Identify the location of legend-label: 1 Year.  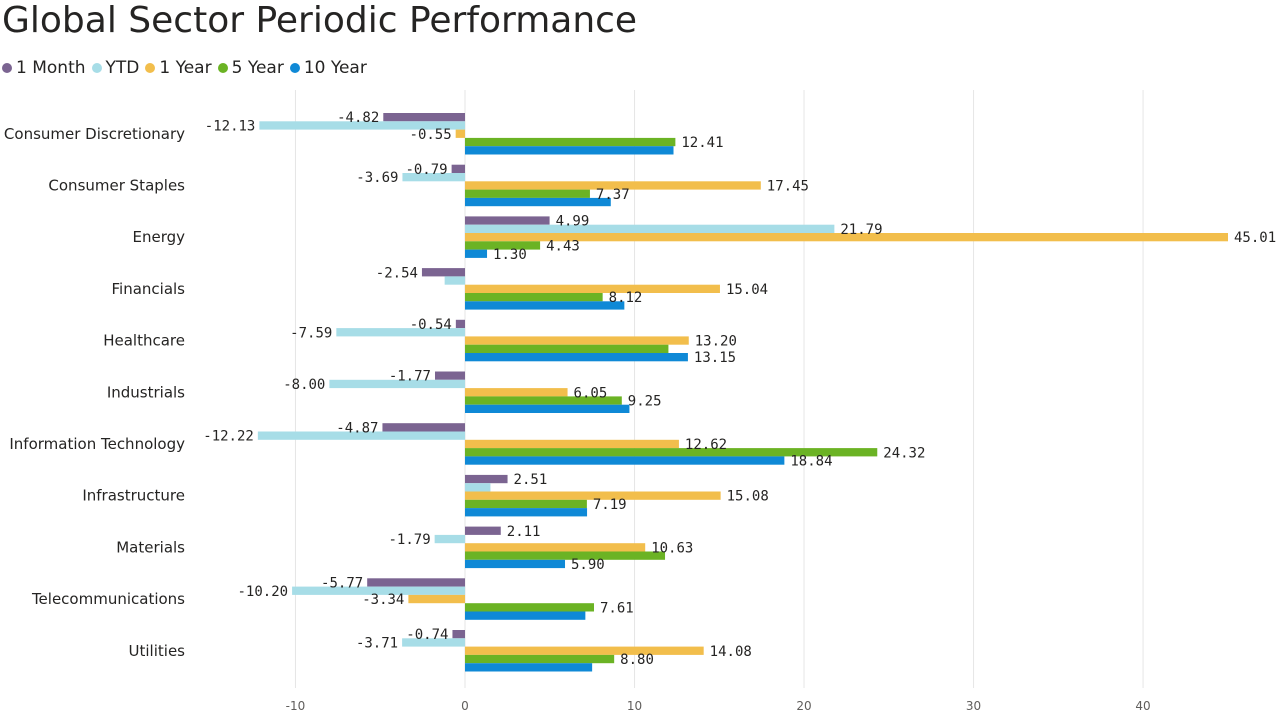
(185, 68).